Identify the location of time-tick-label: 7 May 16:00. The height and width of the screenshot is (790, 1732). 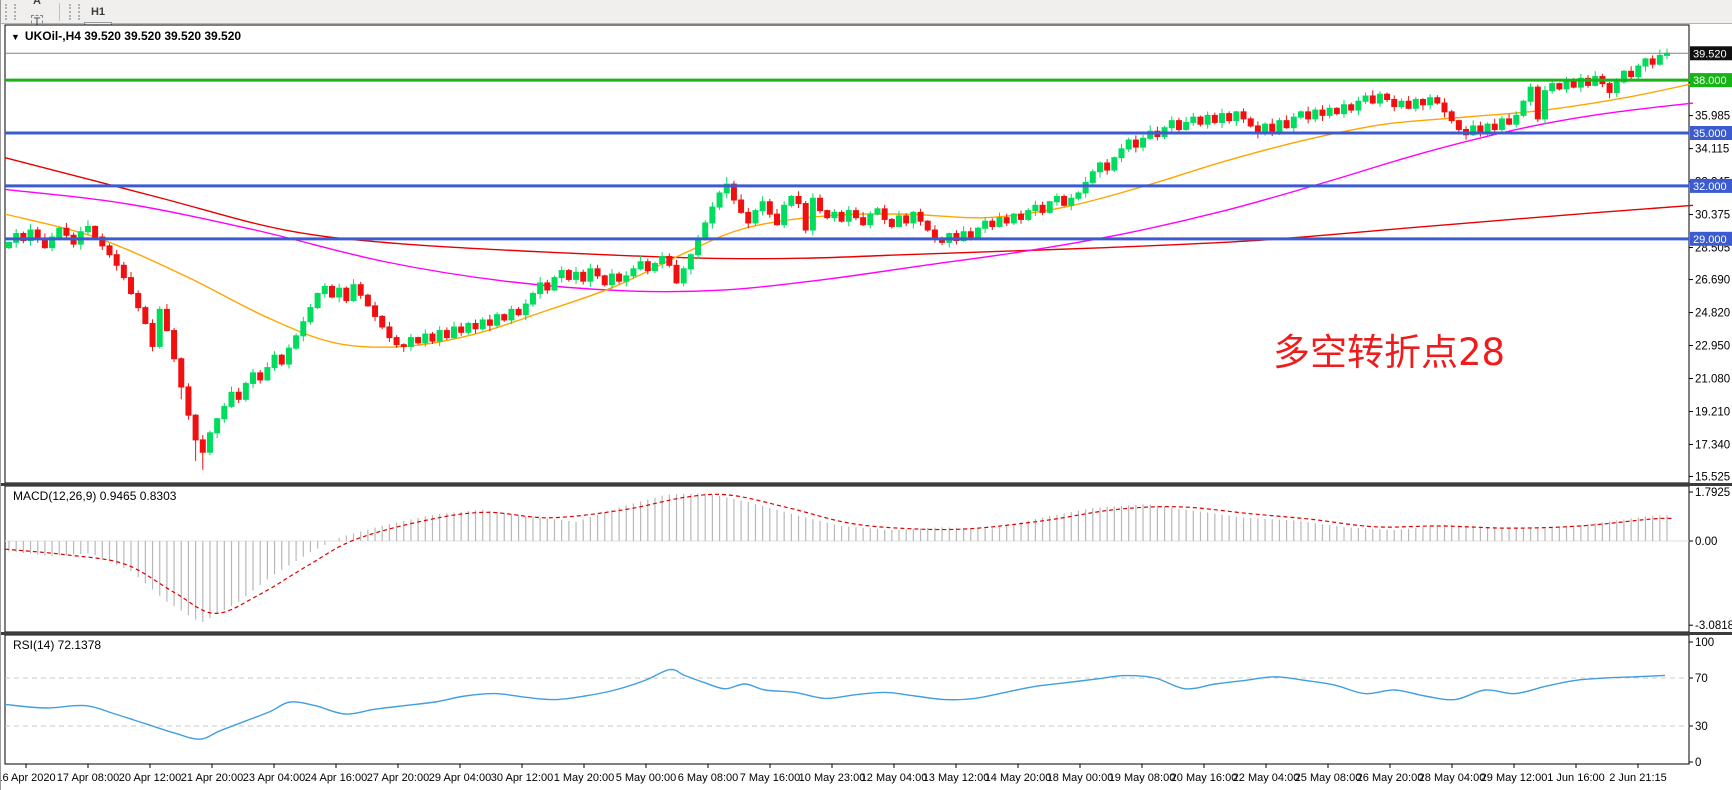
(770, 778).